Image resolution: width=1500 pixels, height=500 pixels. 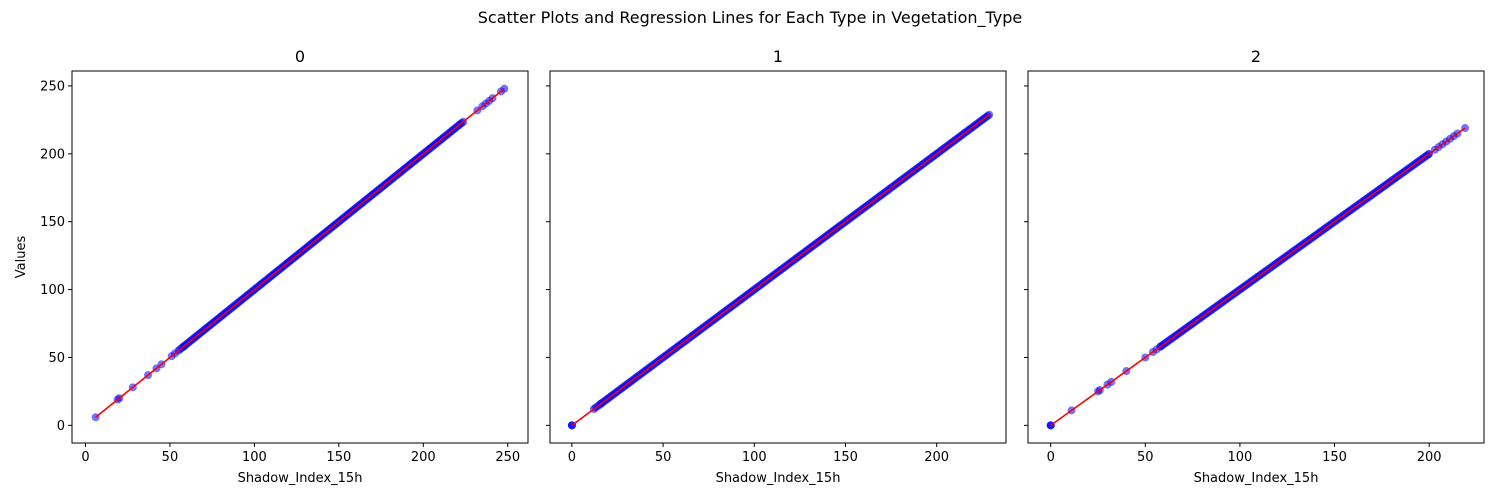 I want to click on y-tick-label: 100, so click(x=52, y=290).